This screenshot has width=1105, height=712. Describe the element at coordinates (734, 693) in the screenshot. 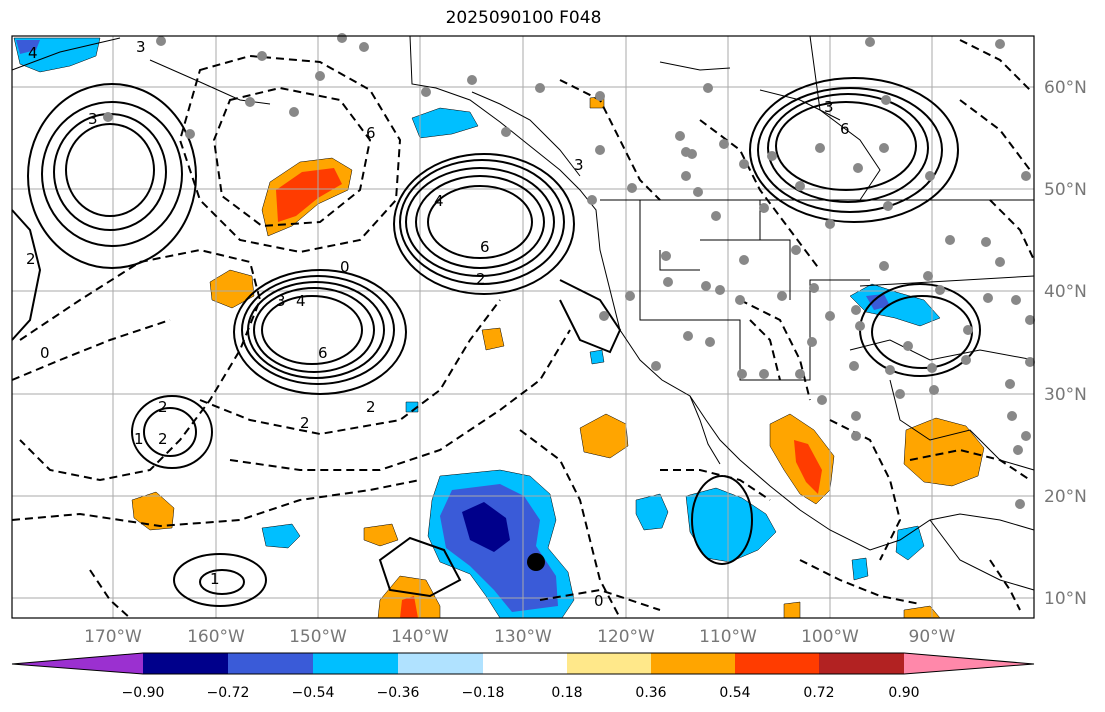

I see `colorbar-tick: 0.54` at that location.